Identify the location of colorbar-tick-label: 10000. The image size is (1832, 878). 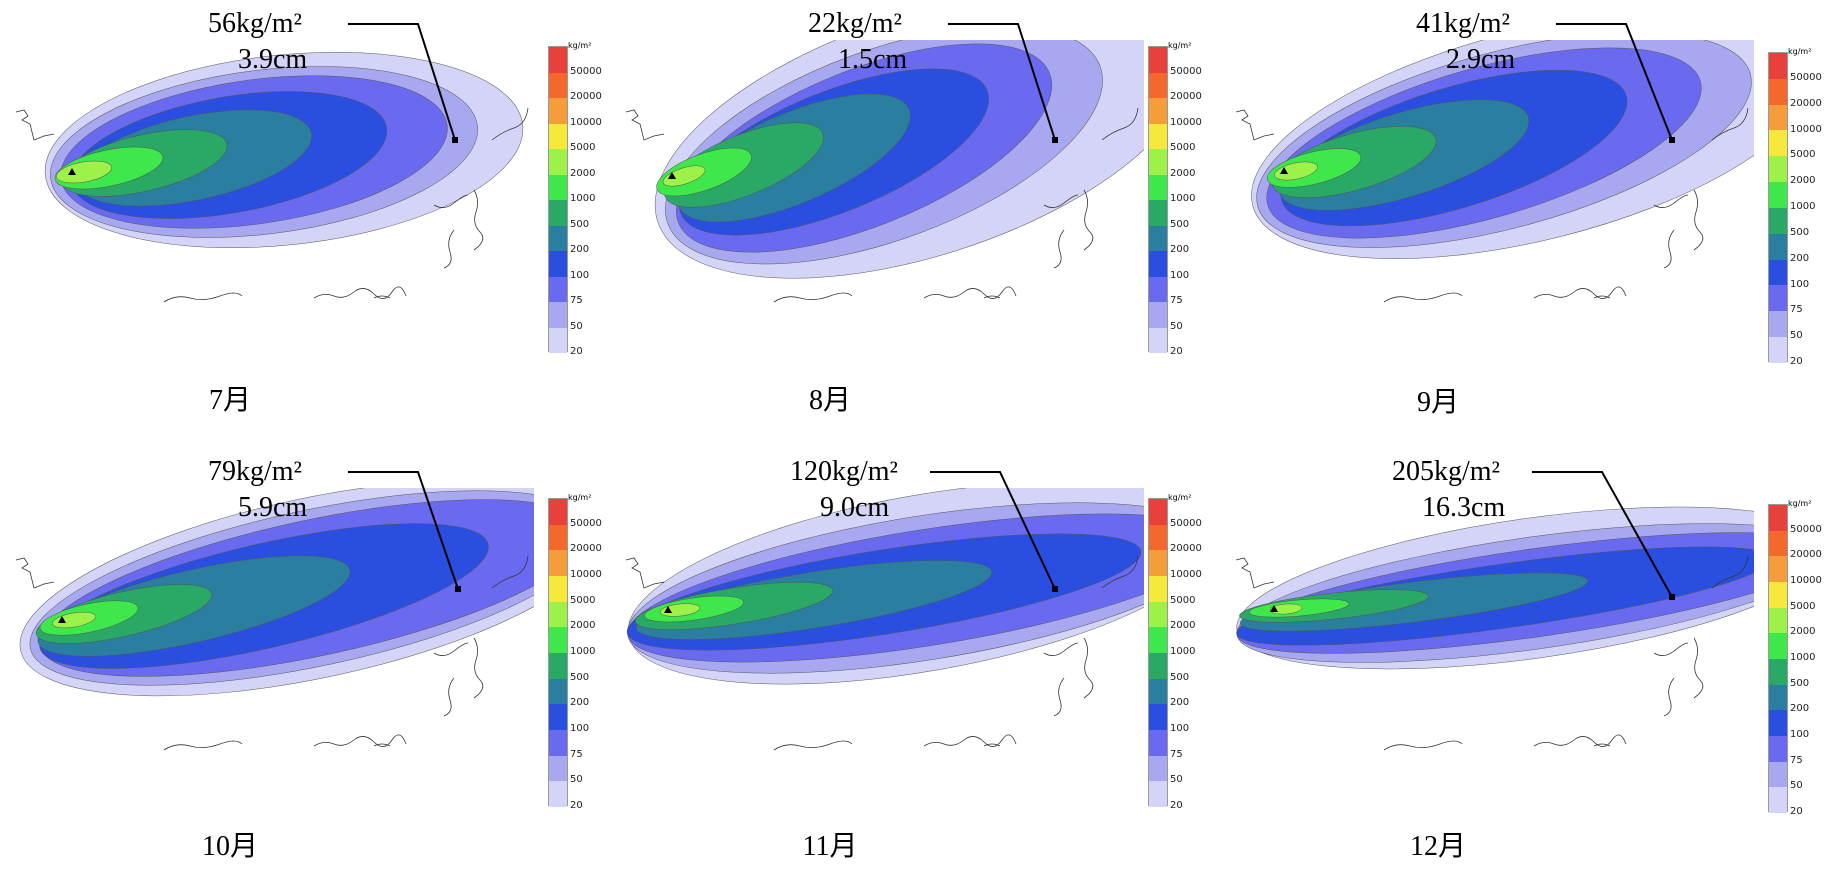
(1806, 129).